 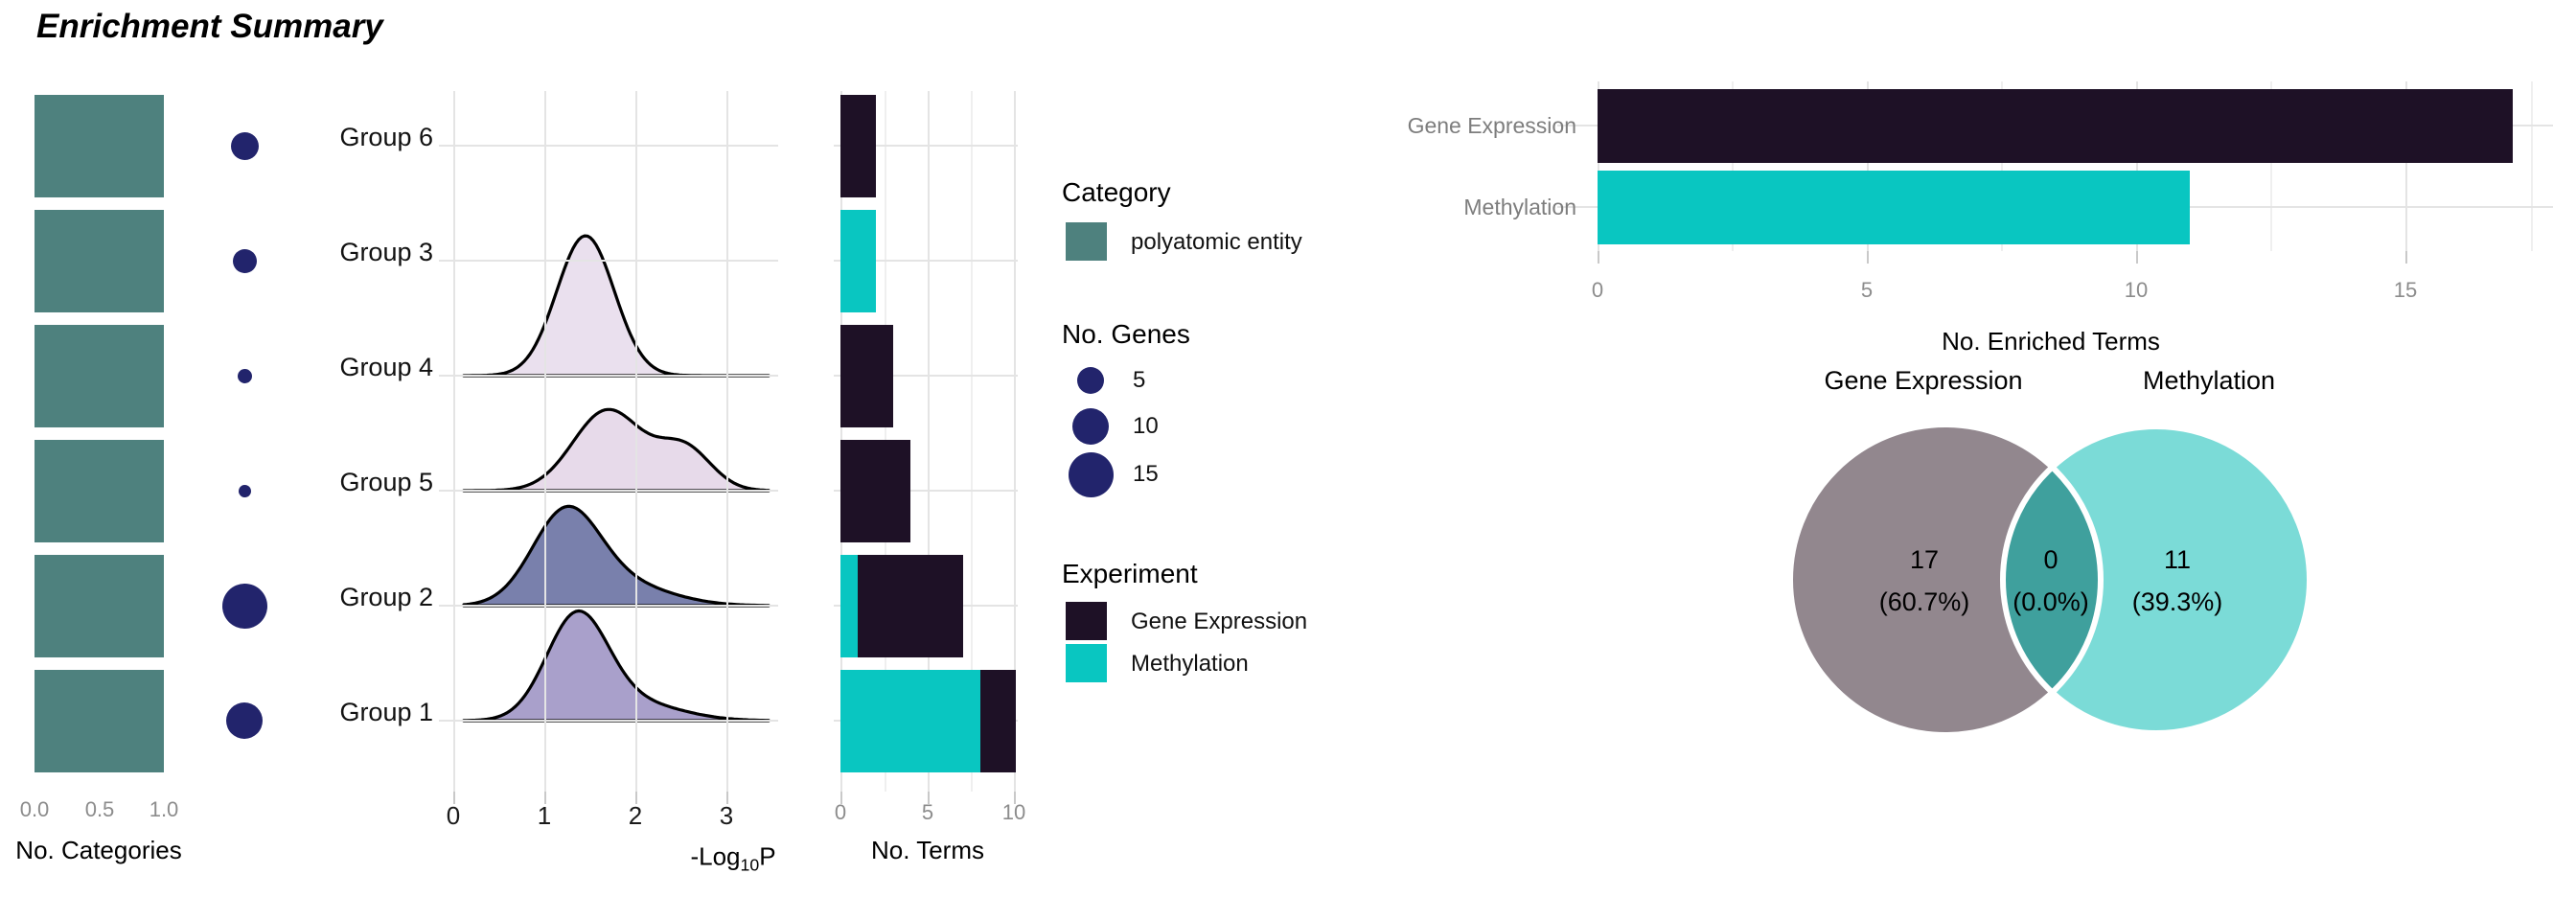 I want to click on enriched-category-label: Gene Expression, so click(x=1491, y=126).